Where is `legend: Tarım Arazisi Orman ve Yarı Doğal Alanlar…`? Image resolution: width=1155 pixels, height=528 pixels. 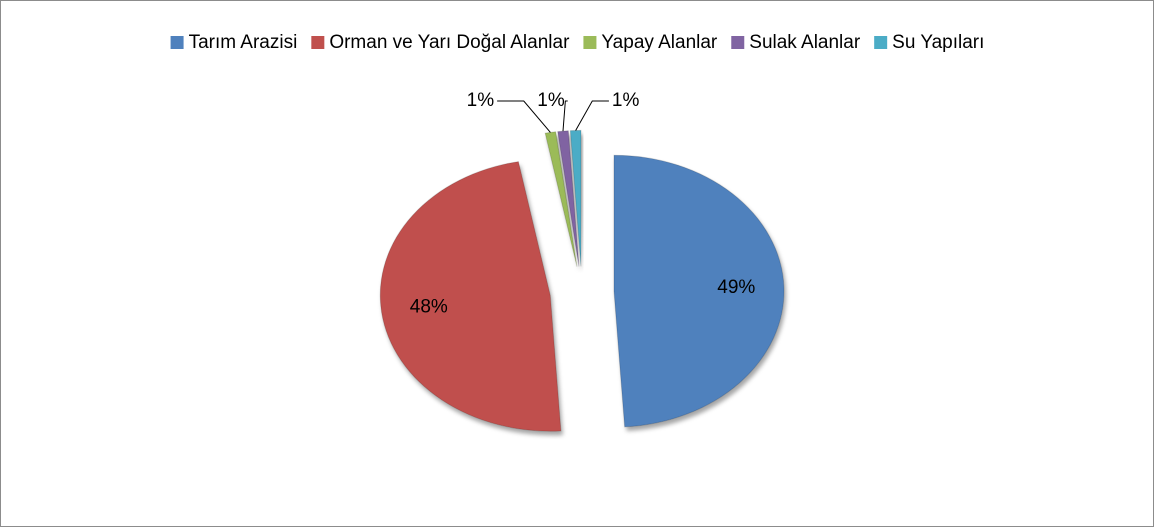
legend: Tarım Arazisi Orman ve Yarı Doğal Alanlar… is located at coordinates (577, 42).